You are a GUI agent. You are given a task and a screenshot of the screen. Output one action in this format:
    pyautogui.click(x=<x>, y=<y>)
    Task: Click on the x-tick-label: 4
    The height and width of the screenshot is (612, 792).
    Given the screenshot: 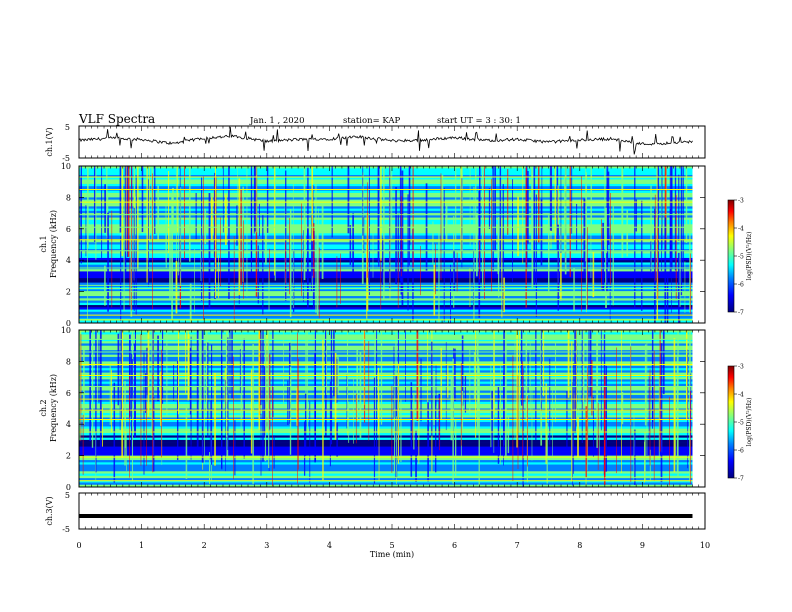 What is the action you would take?
    pyautogui.click(x=329, y=545)
    